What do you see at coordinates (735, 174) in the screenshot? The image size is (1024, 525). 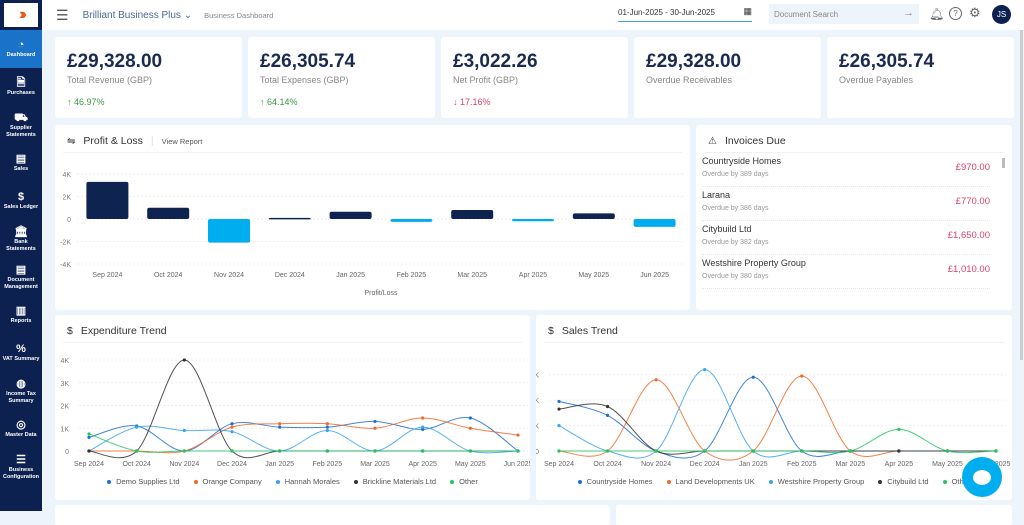 I see `invoice-overdue: Overdue by 389 days` at bounding box center [735, 174].